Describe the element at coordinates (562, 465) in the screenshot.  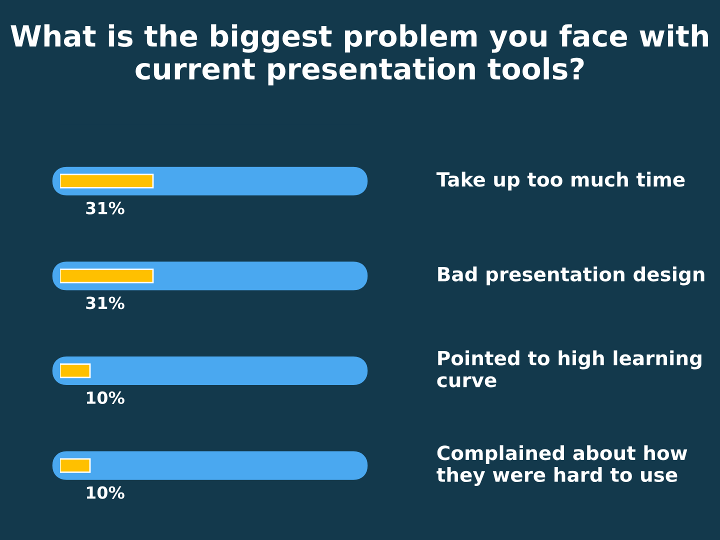
I see `y-tick-label: Complained about how they were hard to use` at that location.